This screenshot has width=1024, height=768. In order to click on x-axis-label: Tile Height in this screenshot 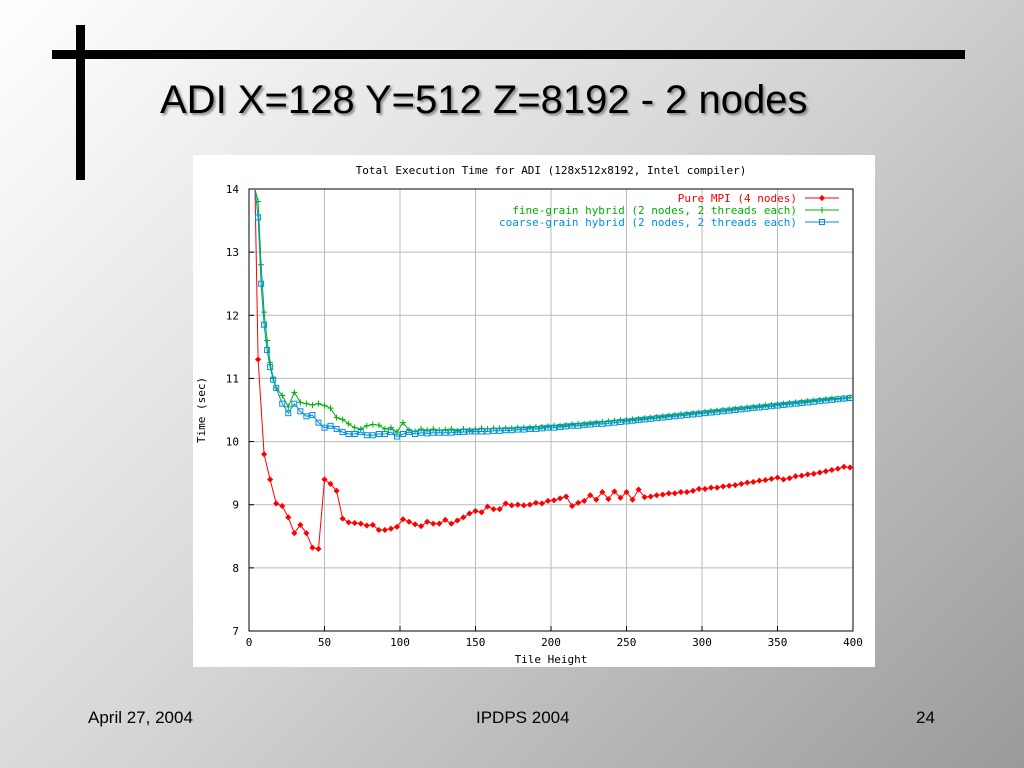, I will do `click(551, 659)`.